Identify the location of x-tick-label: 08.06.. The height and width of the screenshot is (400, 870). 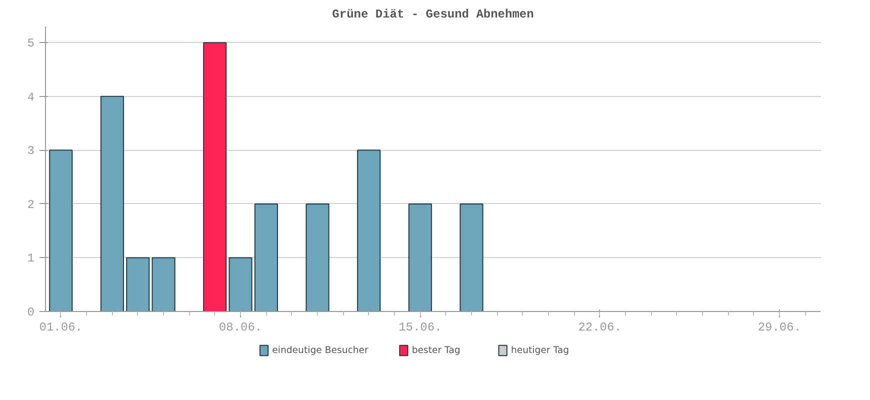
(240, 327).